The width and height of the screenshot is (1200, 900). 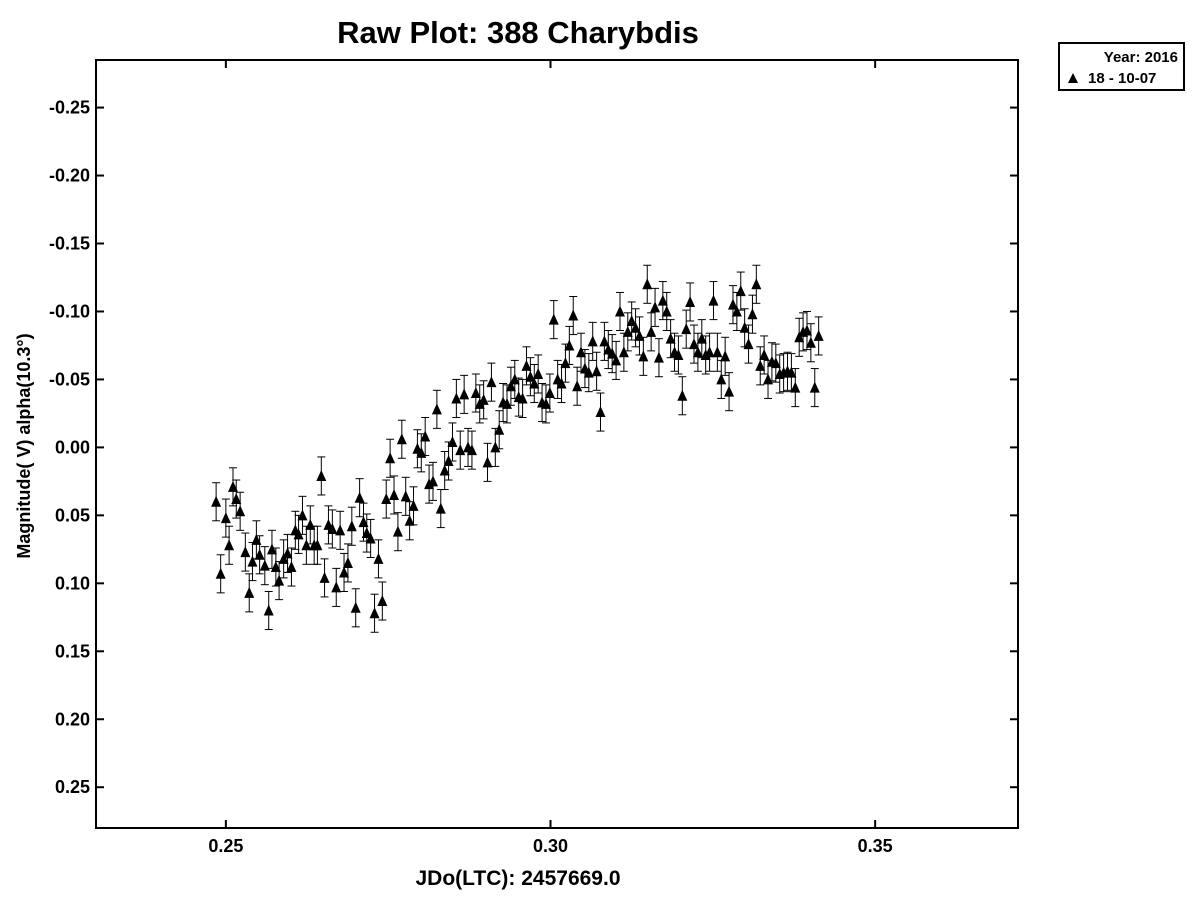 What do you see at coordinates (550, 846) in the screenshot?
I see `x-tick-label: 0.30` at bounding box center [550, 846].